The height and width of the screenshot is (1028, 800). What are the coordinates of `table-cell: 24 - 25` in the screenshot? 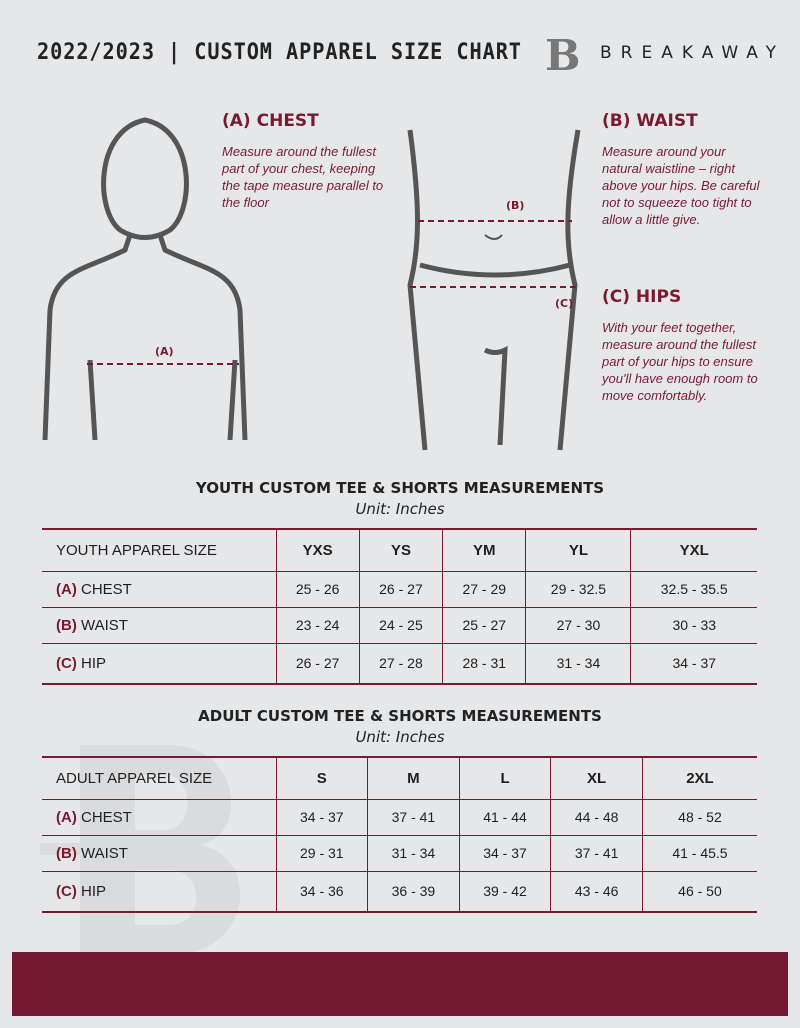 It's located at (400, 625).